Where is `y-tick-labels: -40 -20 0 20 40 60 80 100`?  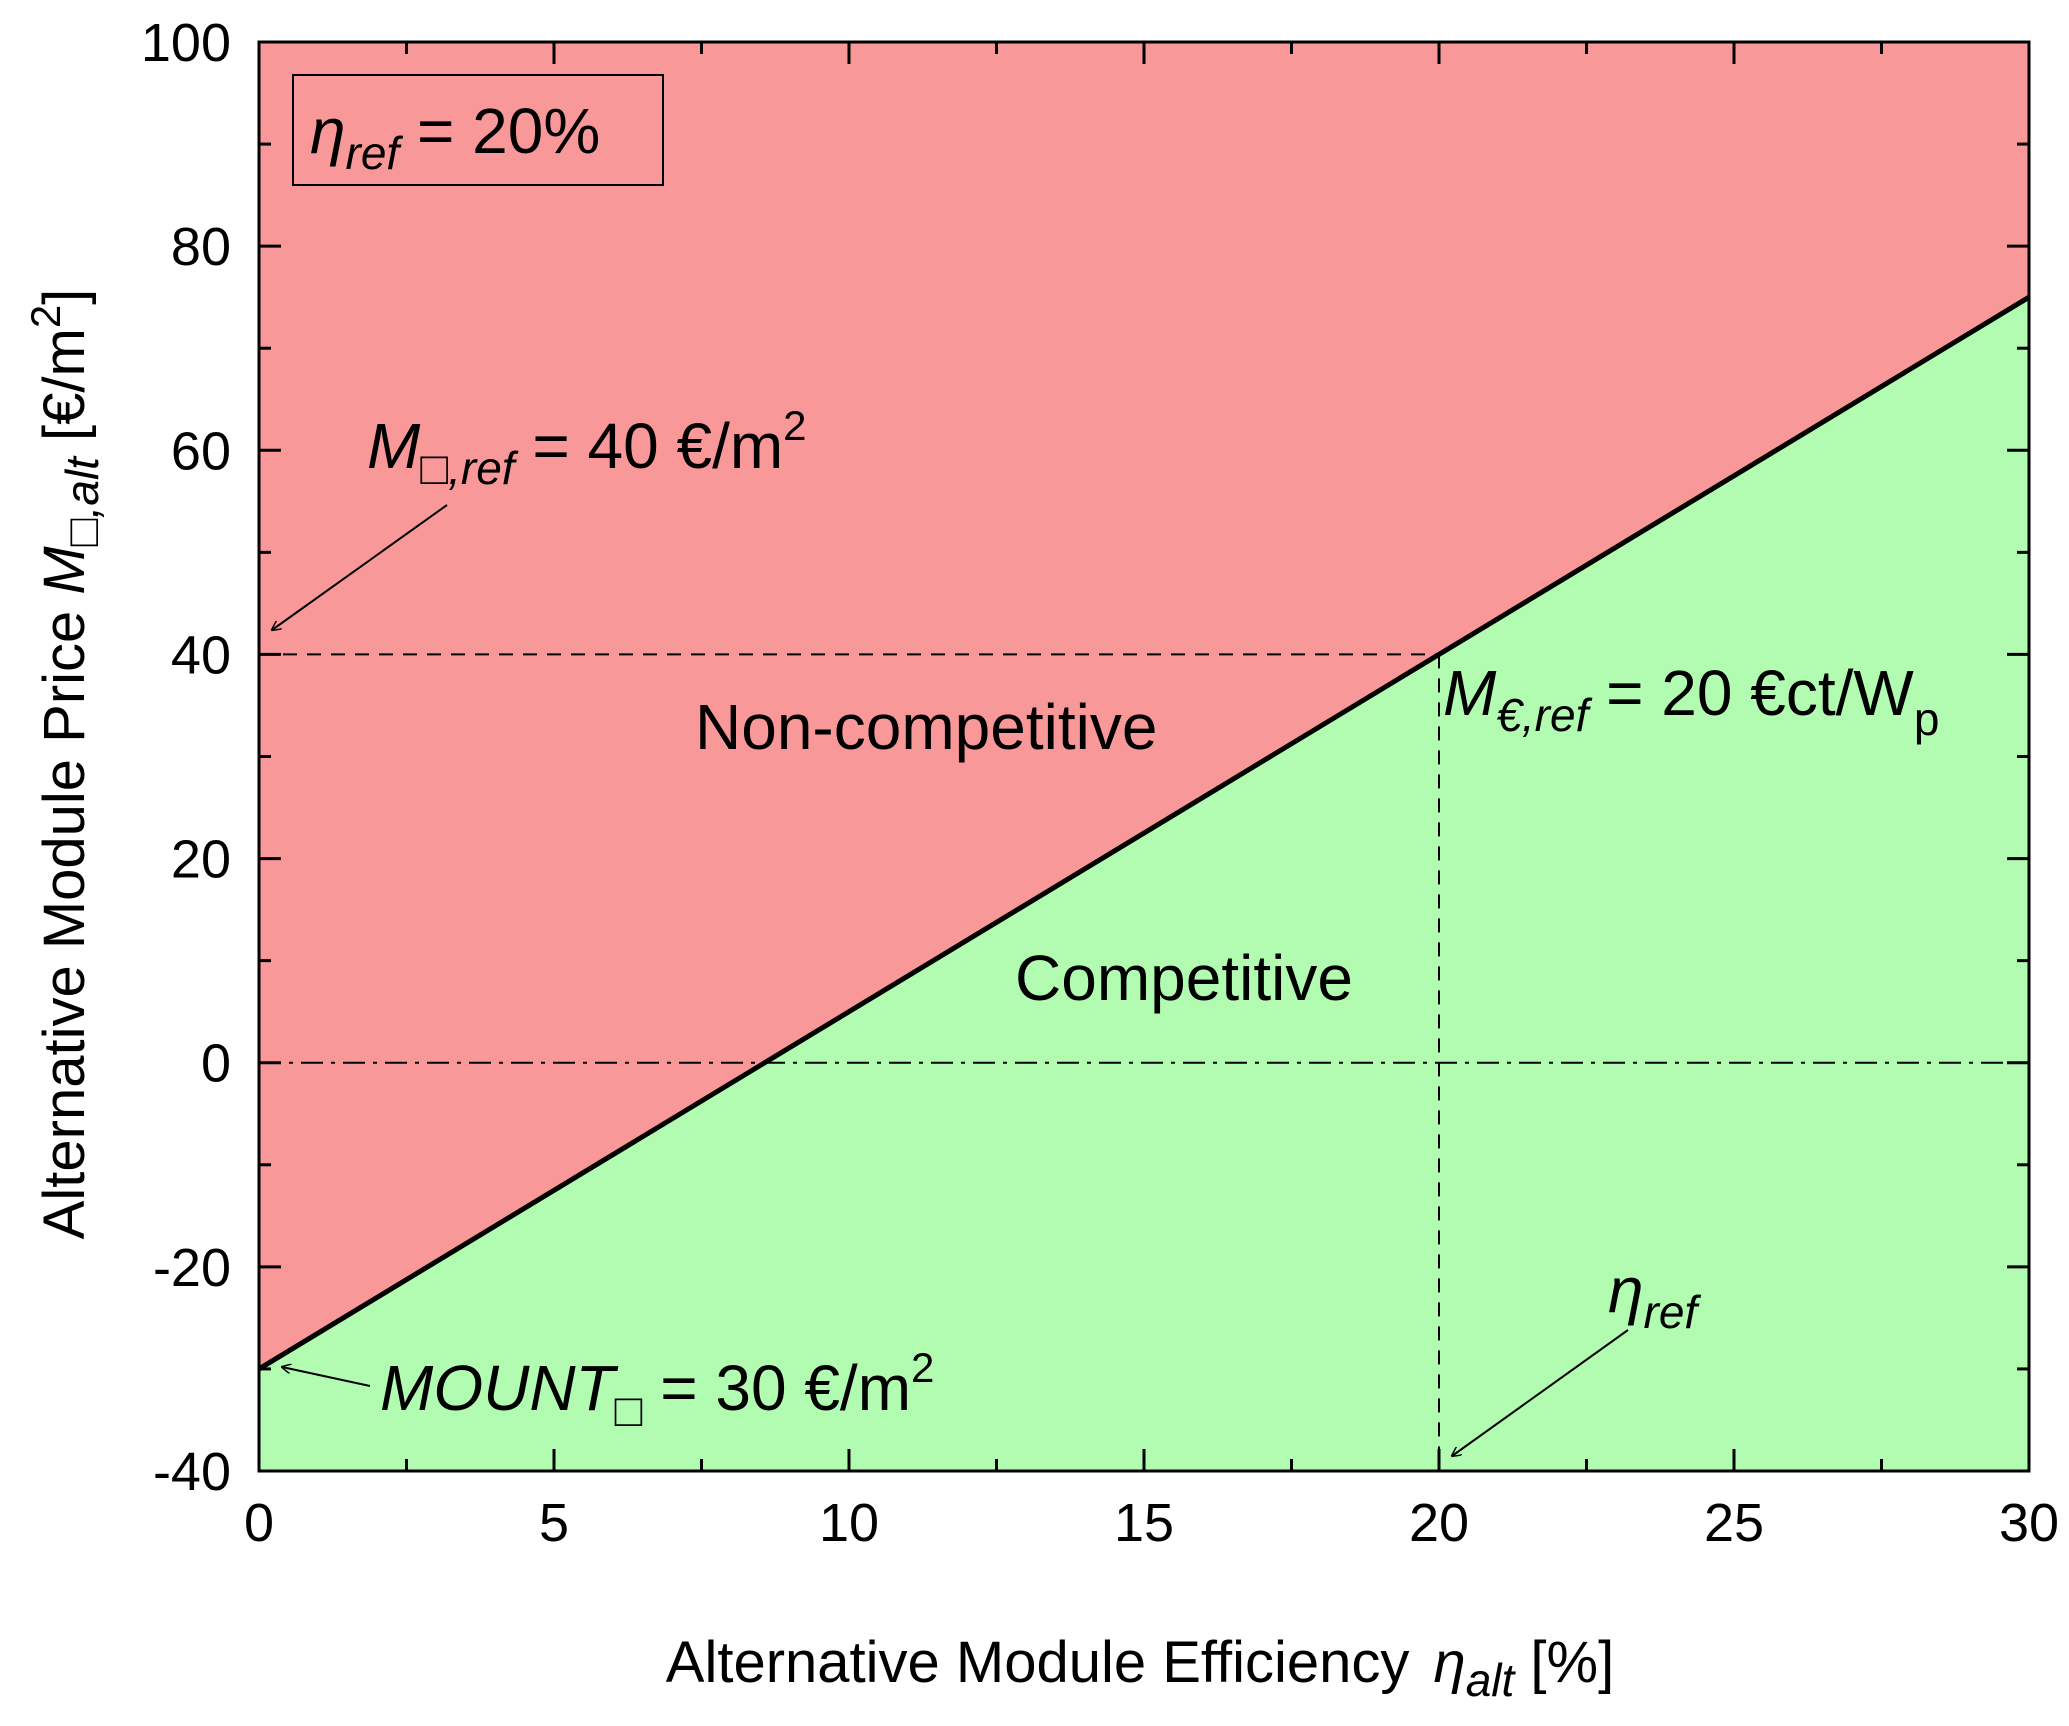
y-tick-labels: -40 -20 0 20 40 60 80 100 is located at coordinates (186, 757).